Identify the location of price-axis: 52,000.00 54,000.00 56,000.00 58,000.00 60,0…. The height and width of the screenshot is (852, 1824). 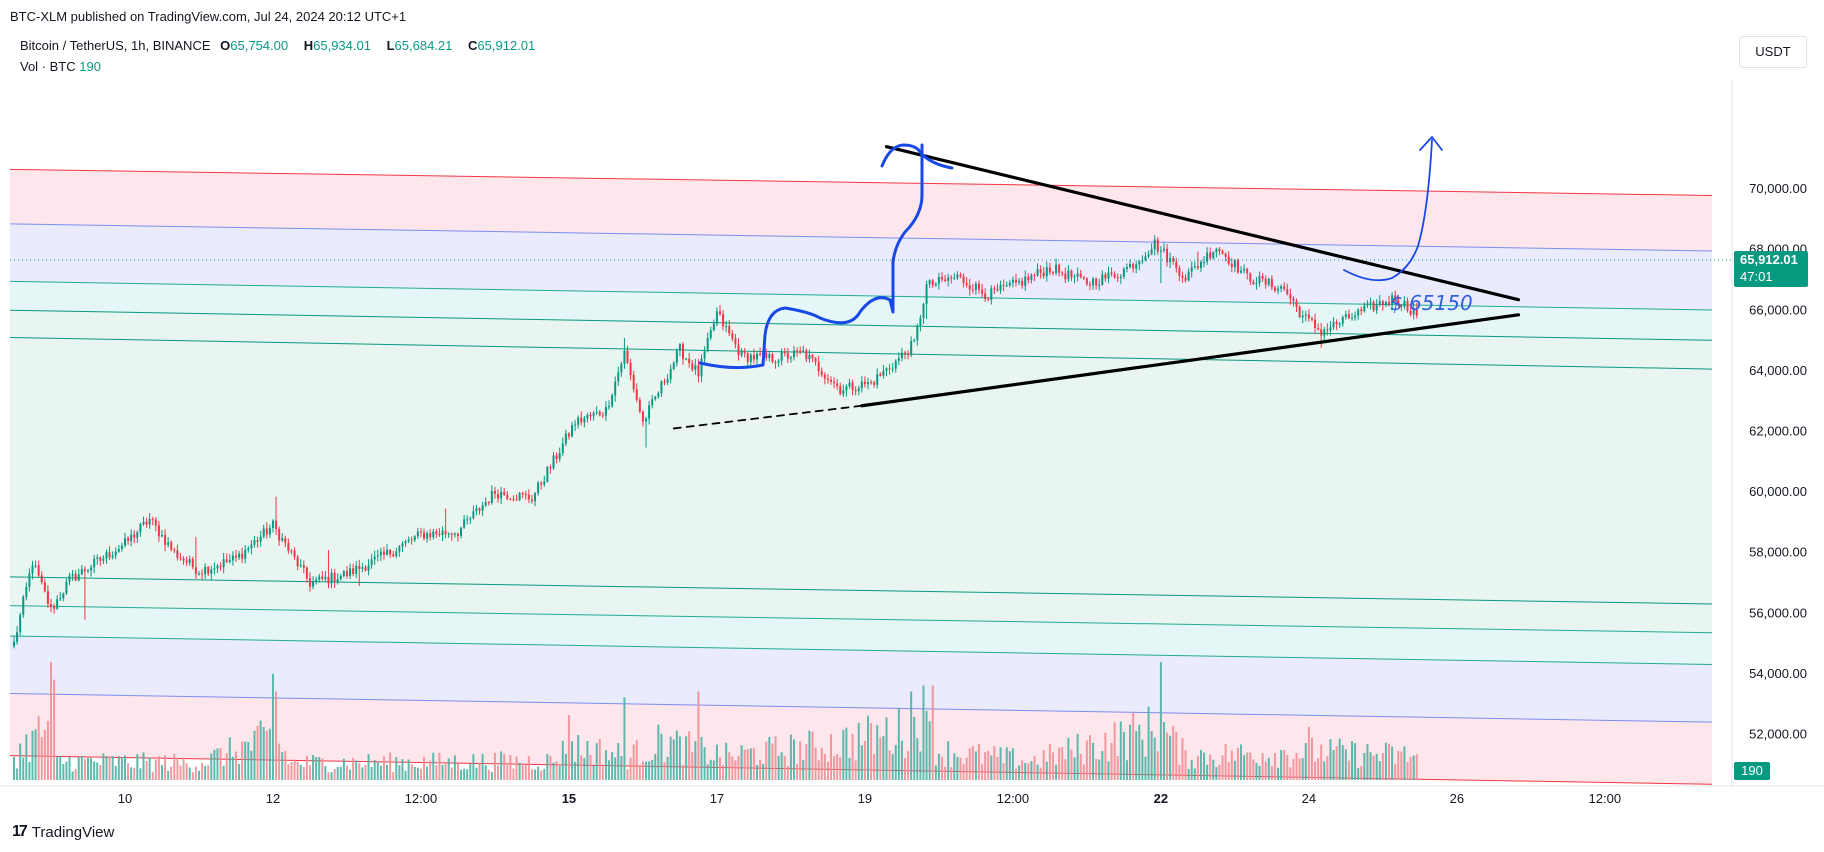
(1778, 461).